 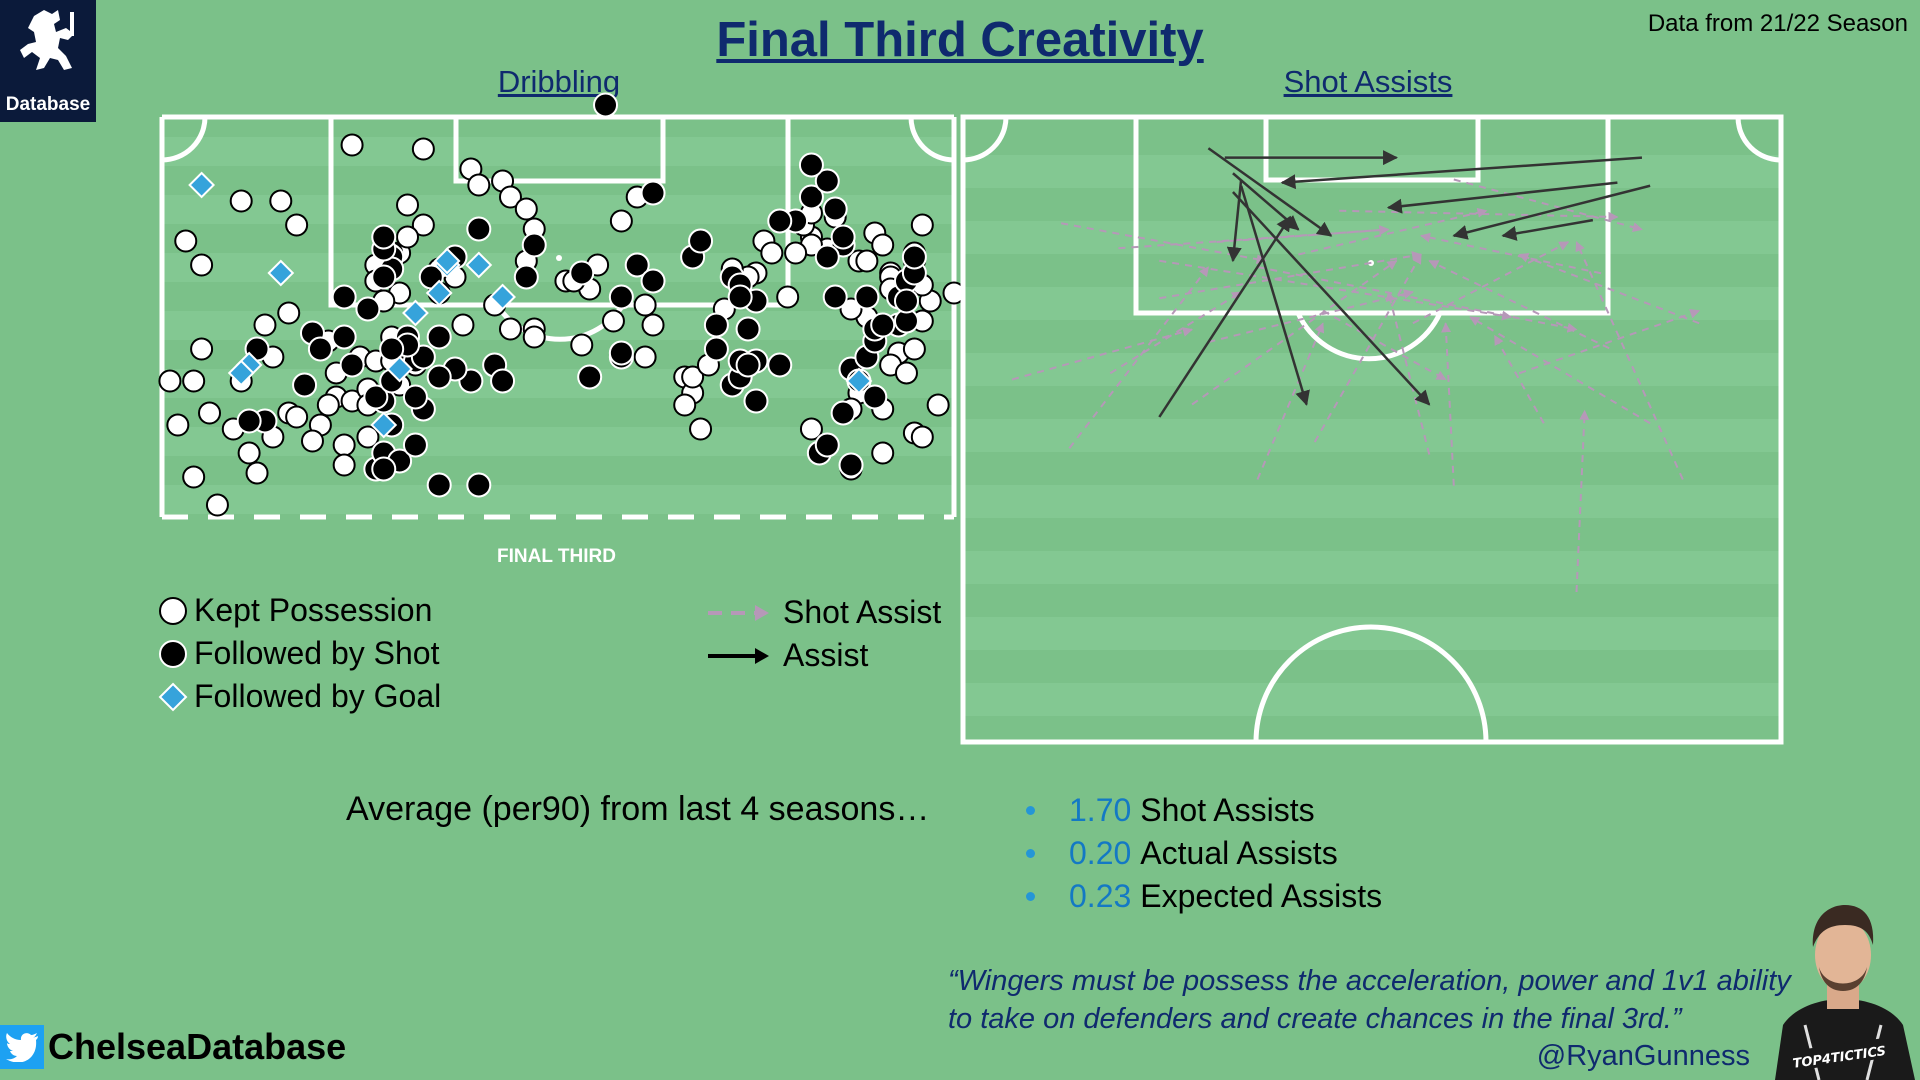 I want to click on lion-crest-icon, so click(x=47, y=40).